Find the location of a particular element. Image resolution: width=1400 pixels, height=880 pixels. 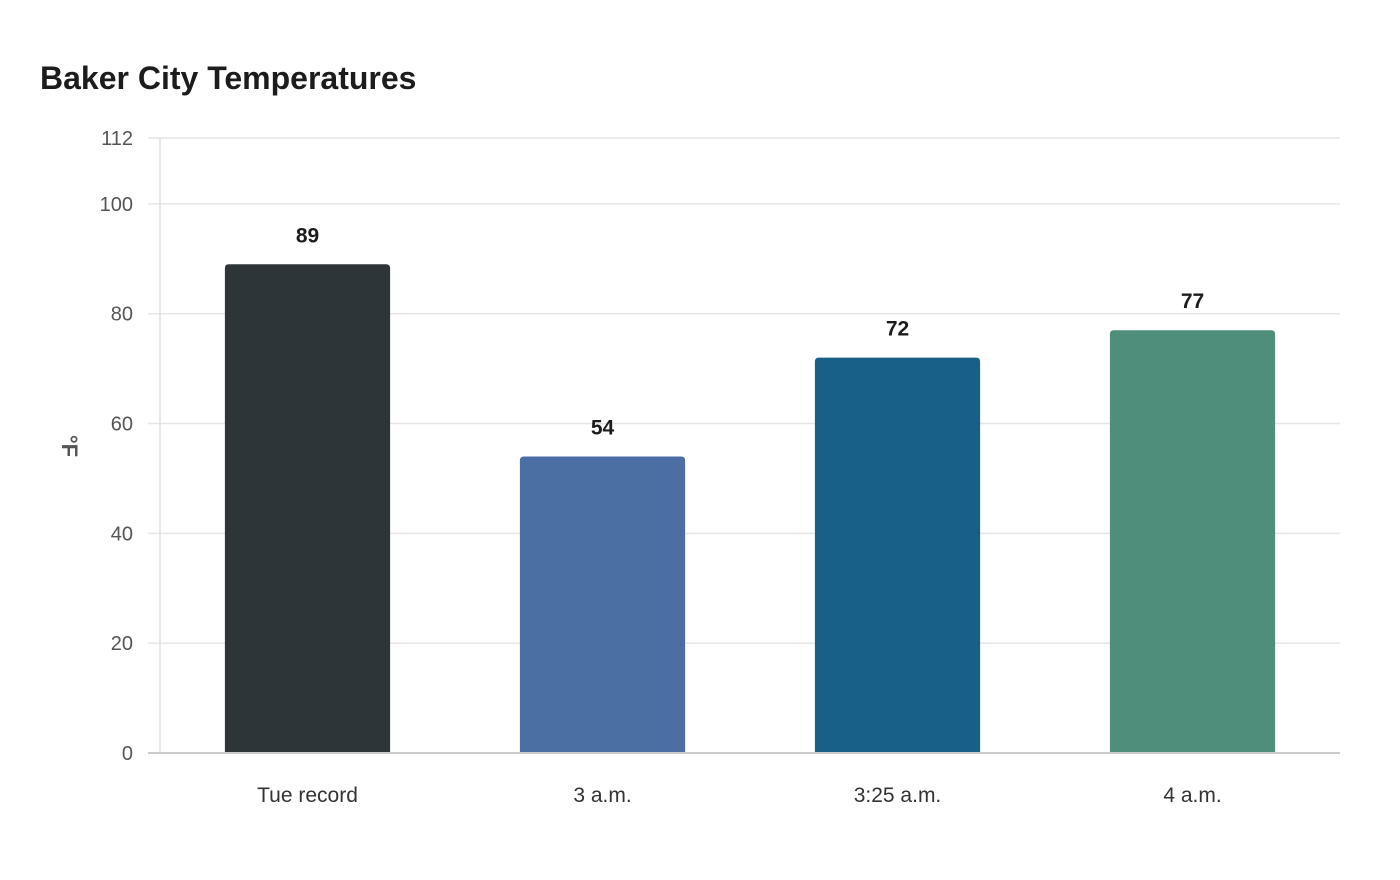

x-tick-label: 3 a.m. is located at coordinates (602, 795).